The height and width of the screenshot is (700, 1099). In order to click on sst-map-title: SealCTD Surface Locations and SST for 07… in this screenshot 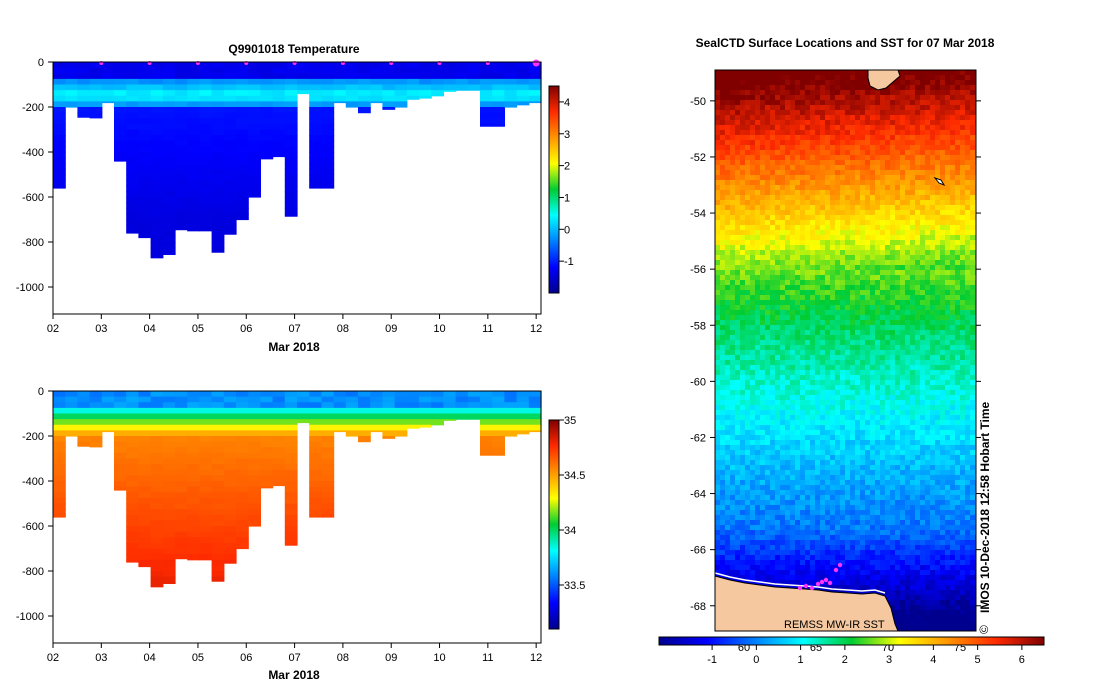, I will do `click(845, 43)`.